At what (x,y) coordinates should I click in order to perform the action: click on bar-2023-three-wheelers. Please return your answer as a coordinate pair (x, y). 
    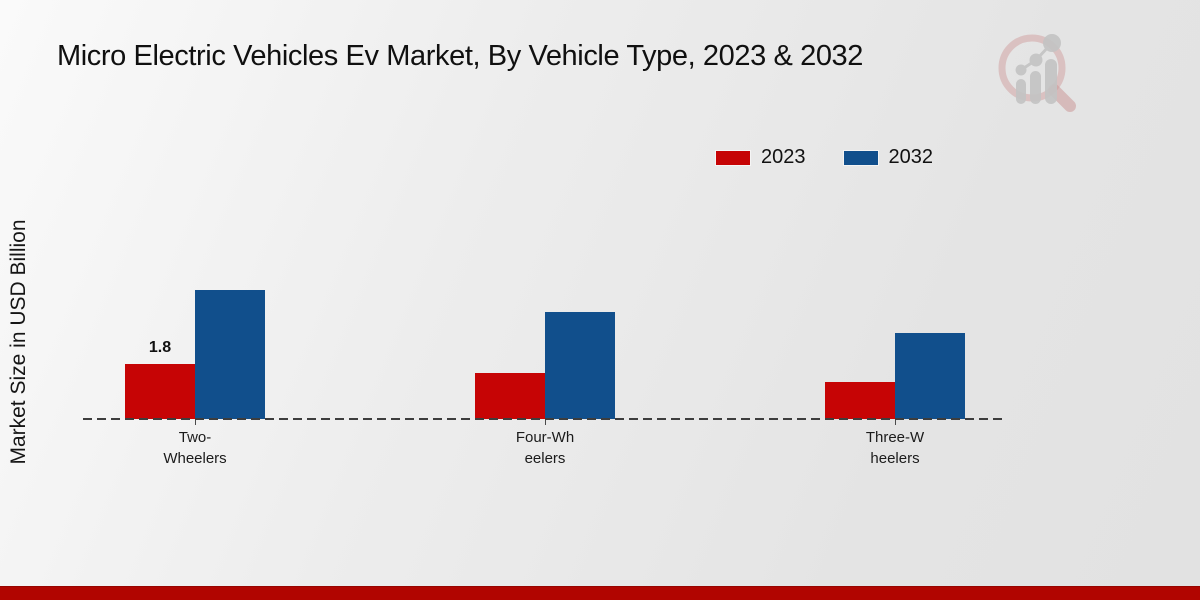
    Looking at the image, I should click on (860, 400).